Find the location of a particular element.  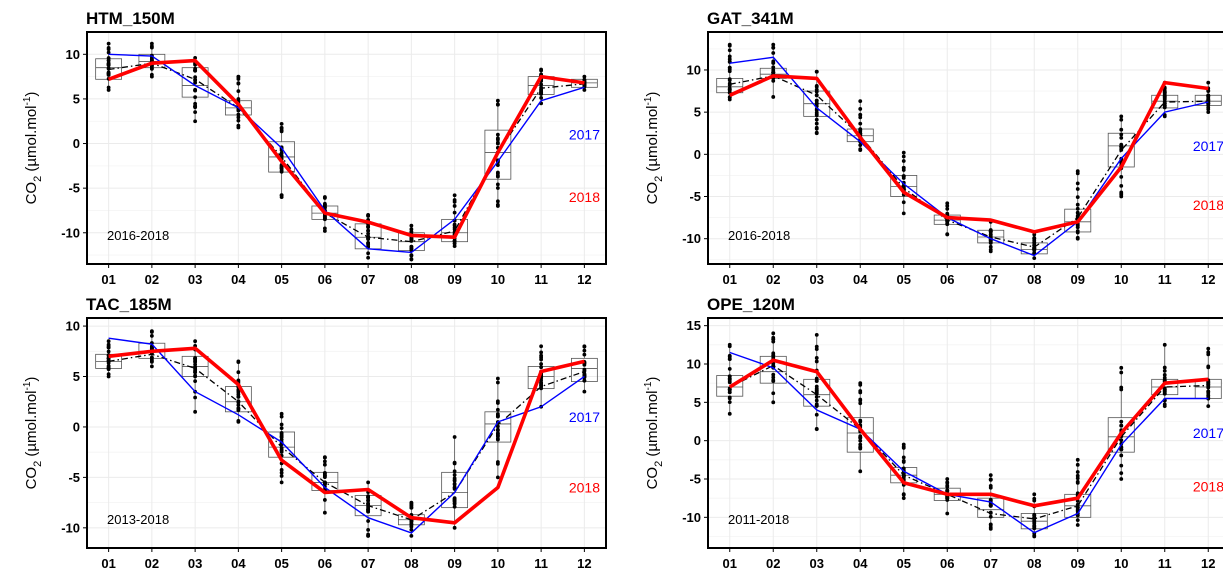

x-tick-label: 11 is located at coordinates (541, 563).